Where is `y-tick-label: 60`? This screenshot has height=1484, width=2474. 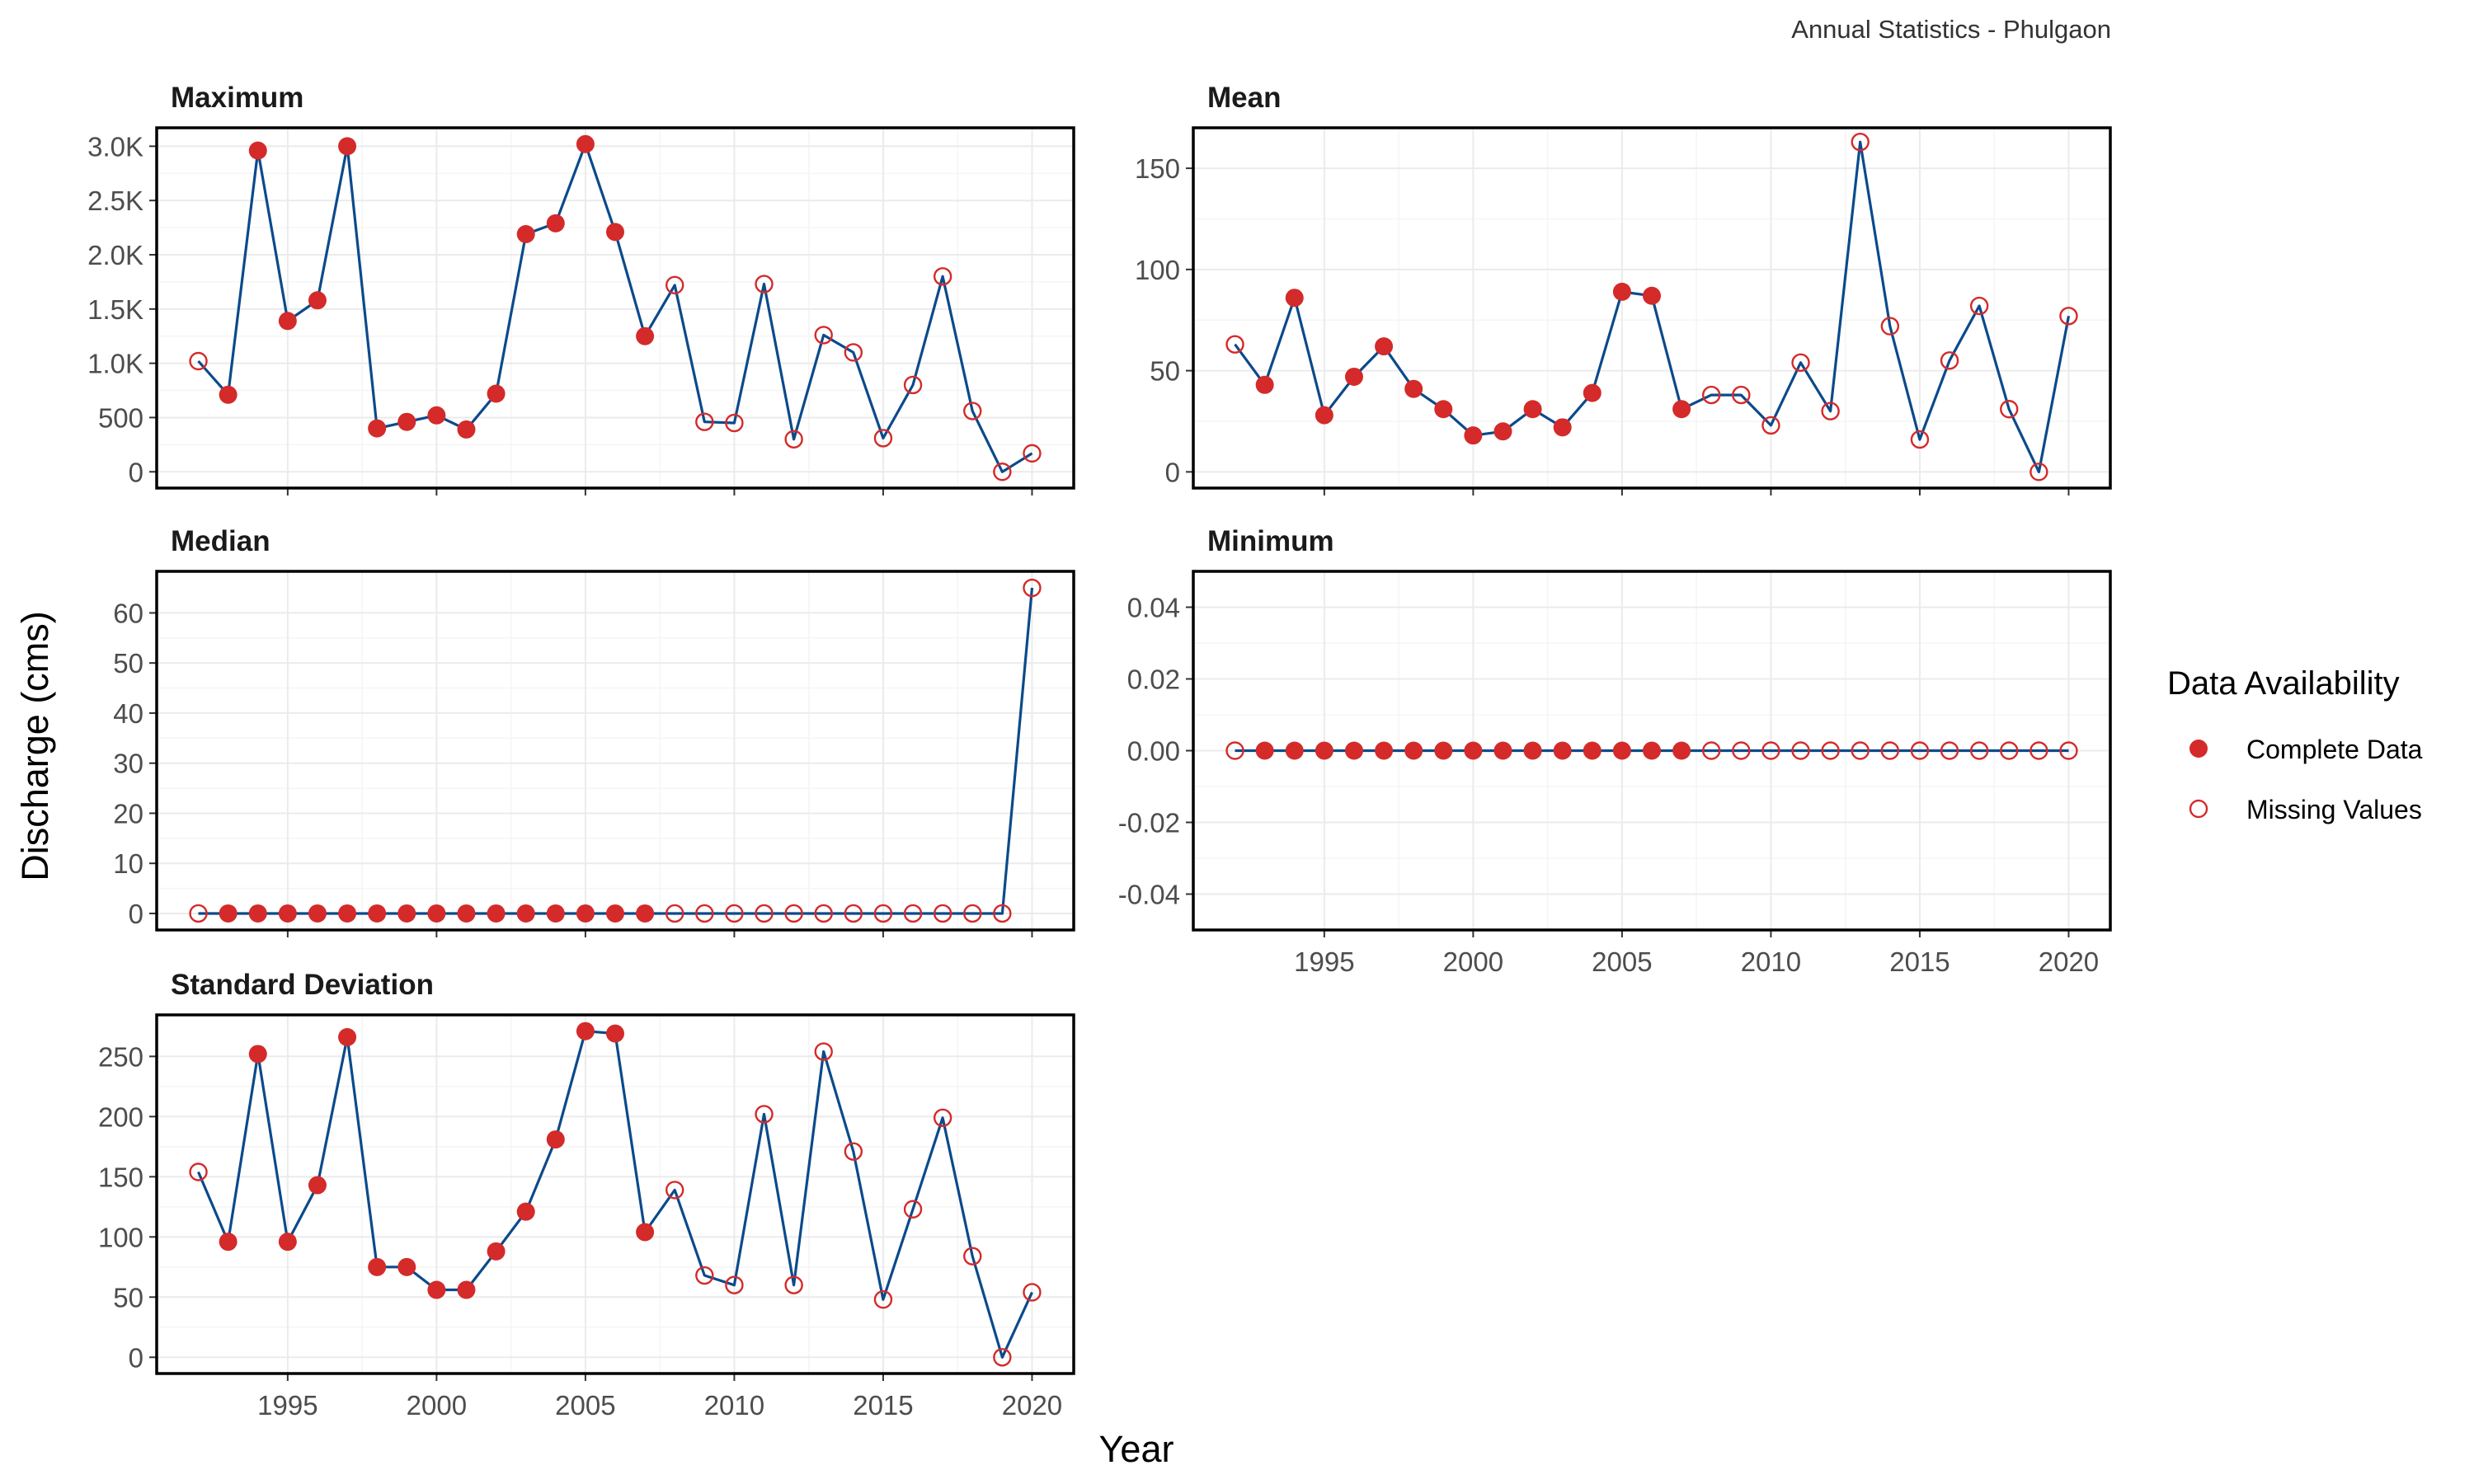 y-tick-label: 60 is located at coordinates (128, 613).